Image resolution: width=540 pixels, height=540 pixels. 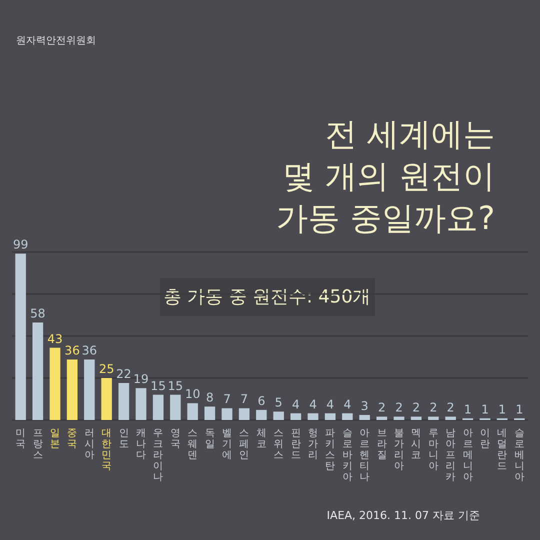 I want to click on x-tick-label: 이란, so click(x=485, y=439).